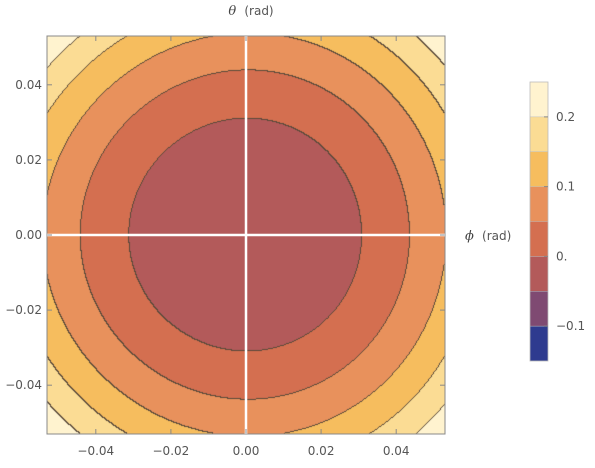 Image resolution: width=595 pixels, height=468 pixels. Describe the element at coordinates (565, 117) in the screenshot. I see `colorbar-tick-label: 0.2` at that location.